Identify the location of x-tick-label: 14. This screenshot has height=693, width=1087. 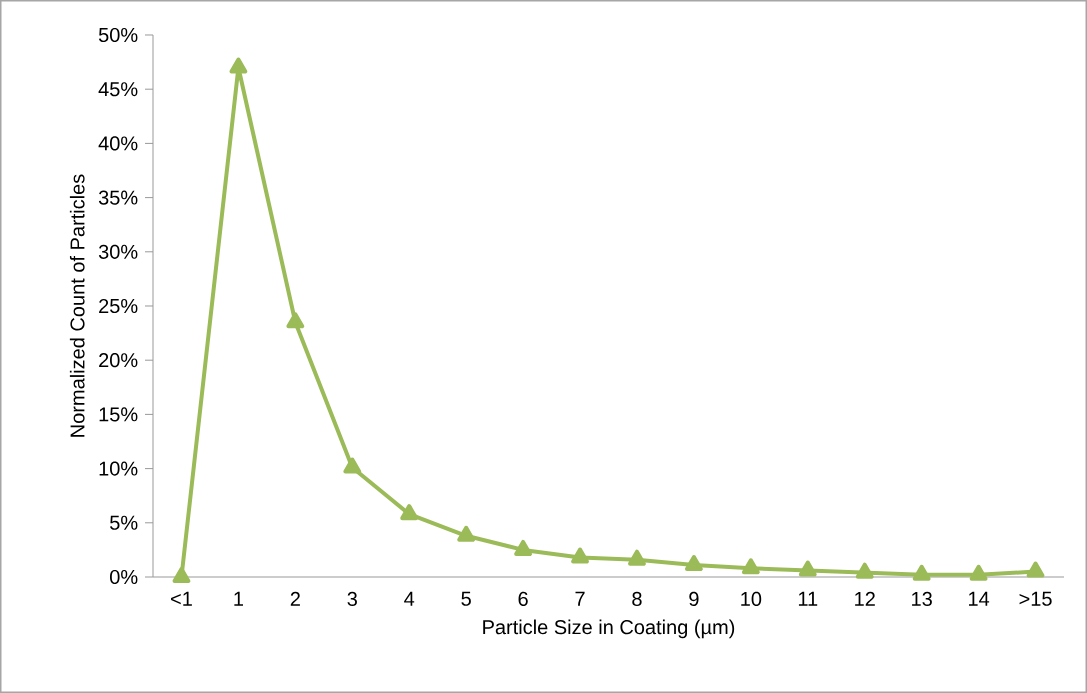
(979, 598).